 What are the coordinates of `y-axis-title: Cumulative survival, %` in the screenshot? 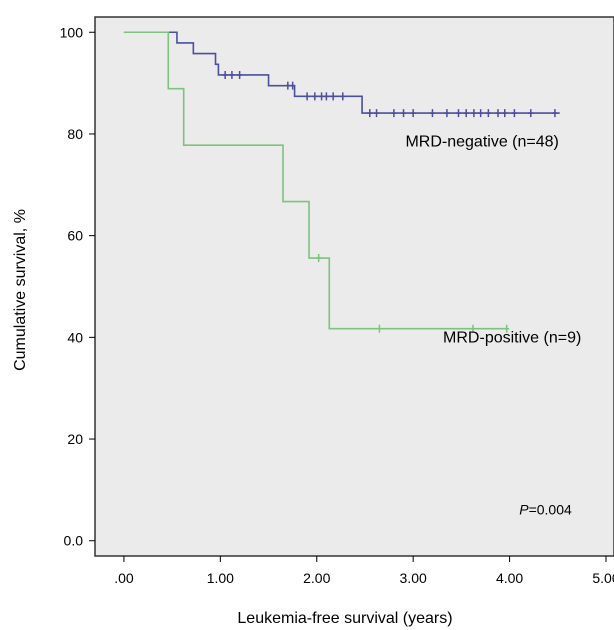 It's located at (20, 290).